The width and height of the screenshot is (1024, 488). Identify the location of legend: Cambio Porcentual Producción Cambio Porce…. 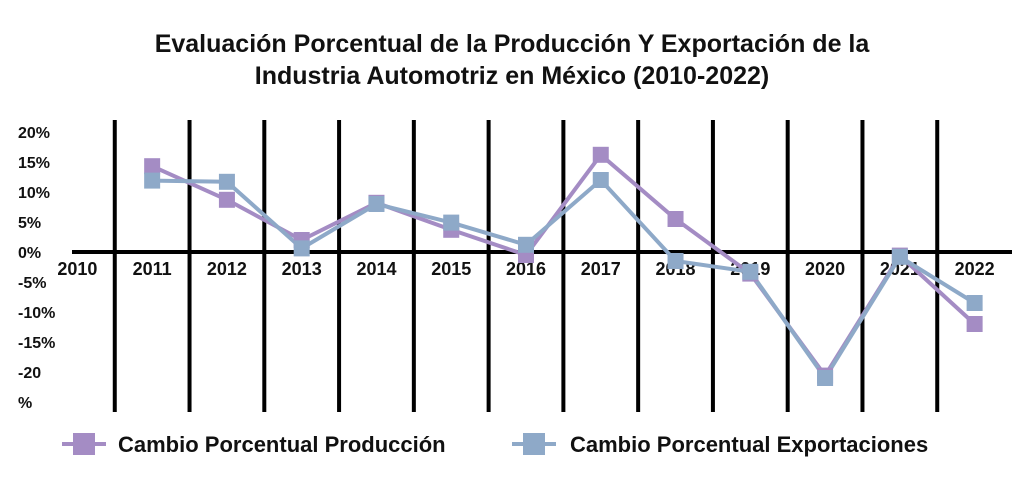
(495, 444).